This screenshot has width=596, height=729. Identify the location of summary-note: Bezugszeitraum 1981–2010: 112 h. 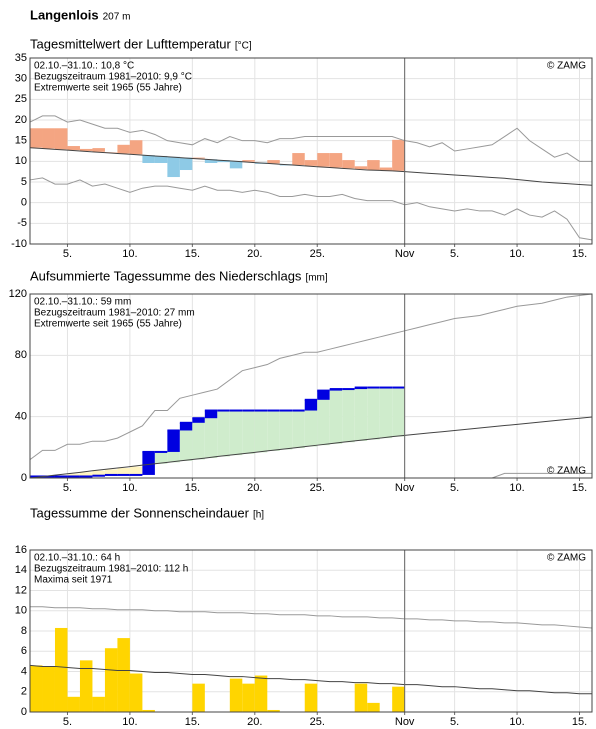
(111, 569).